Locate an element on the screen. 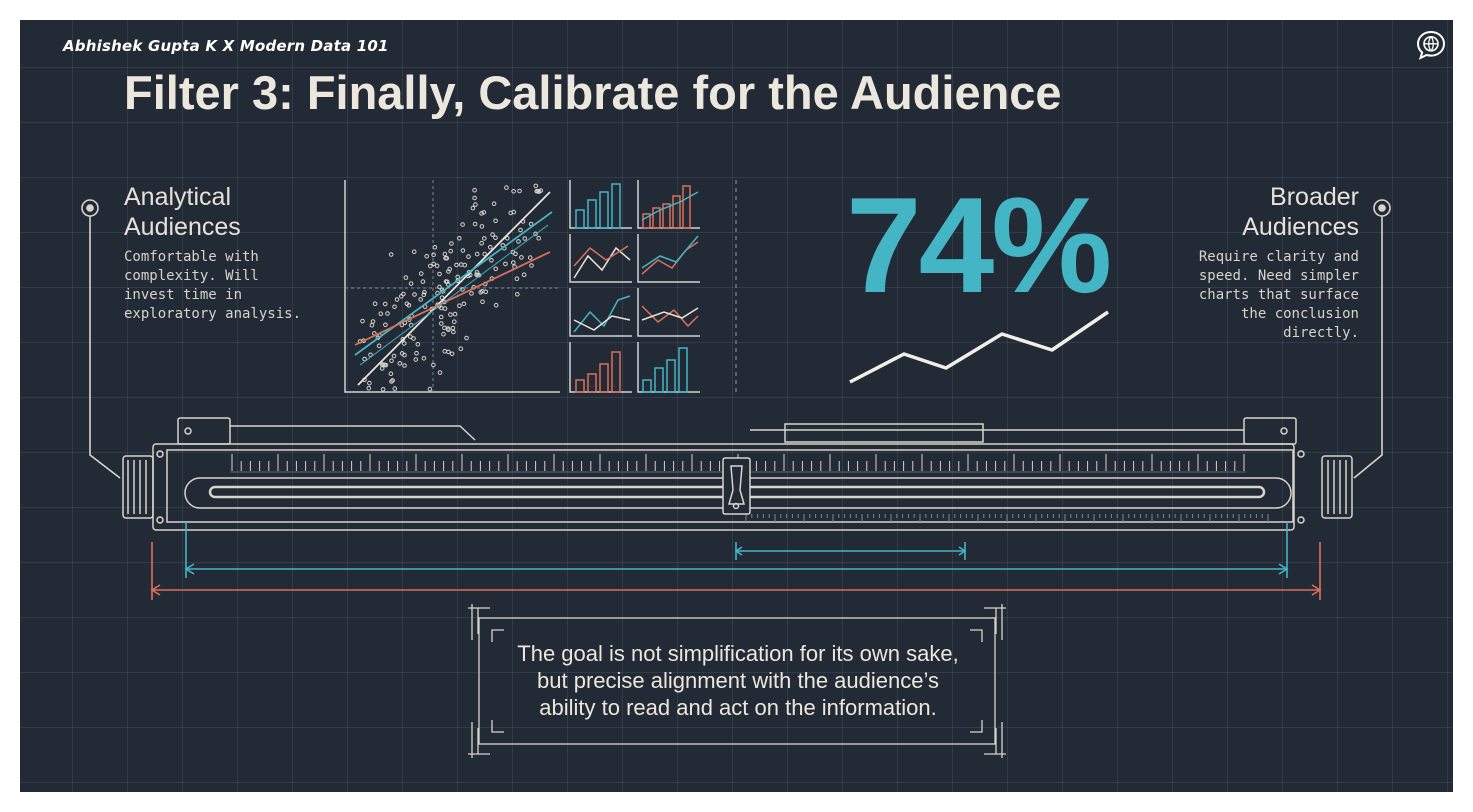 This screenshot has width=1473, height=812. small-multiples-illustration is located at coordinates (634, 286).